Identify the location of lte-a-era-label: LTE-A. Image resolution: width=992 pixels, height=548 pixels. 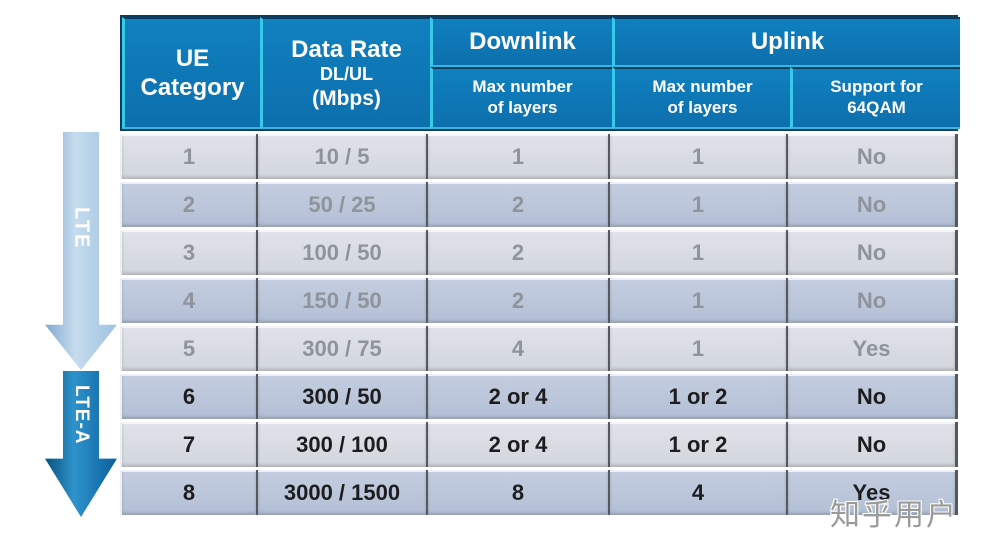
(81, 415).